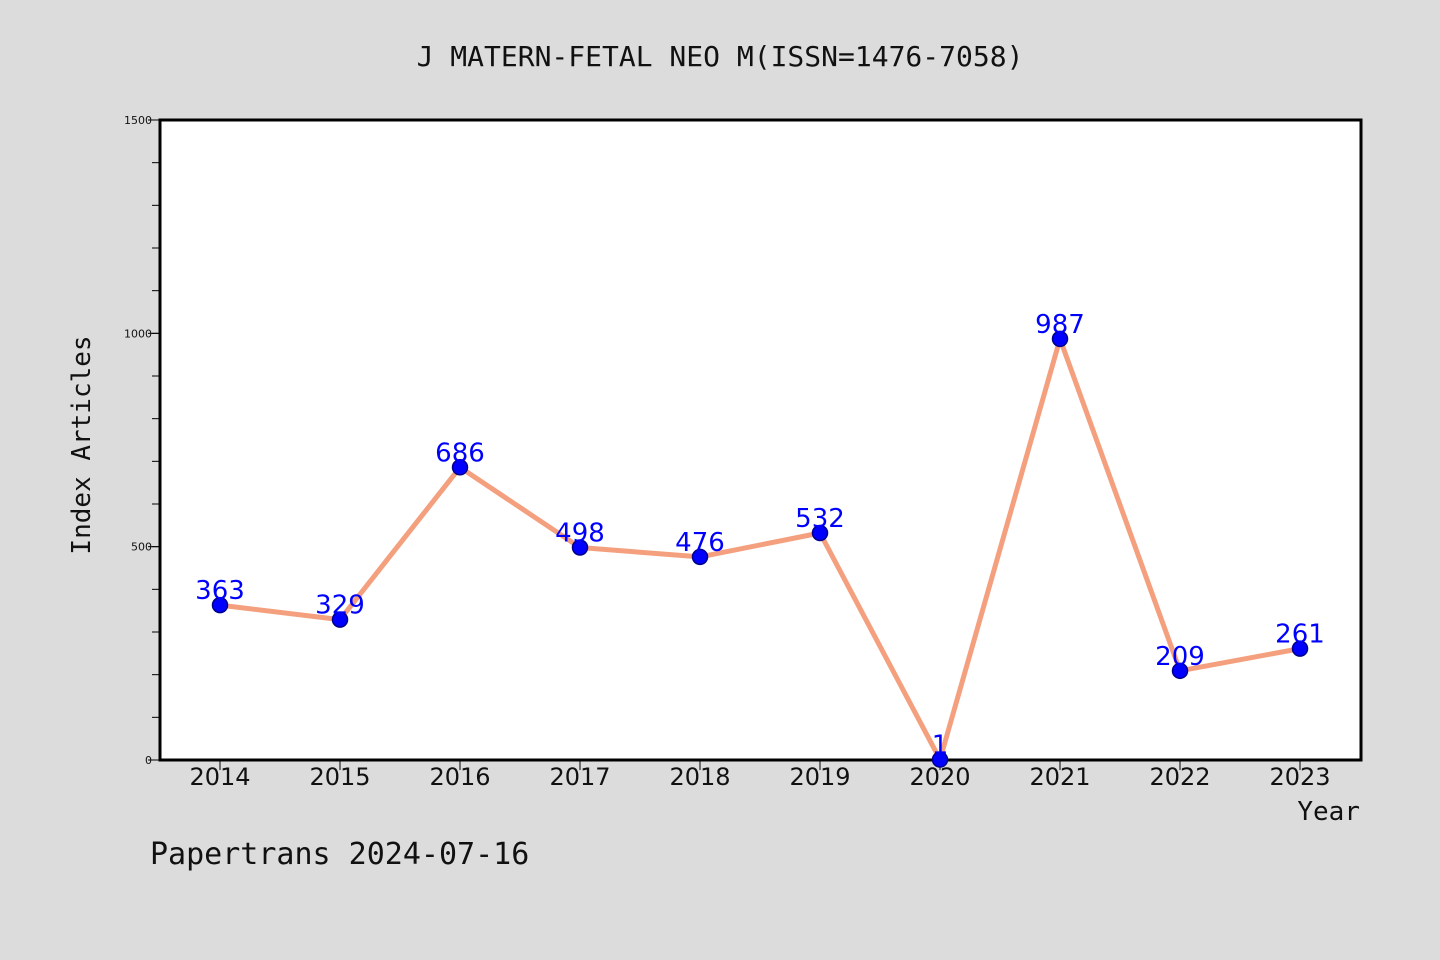  I want to click on chart-title: J MATERN-FETAL NEO M(ISSN=1476-7058), so click(720, 56).